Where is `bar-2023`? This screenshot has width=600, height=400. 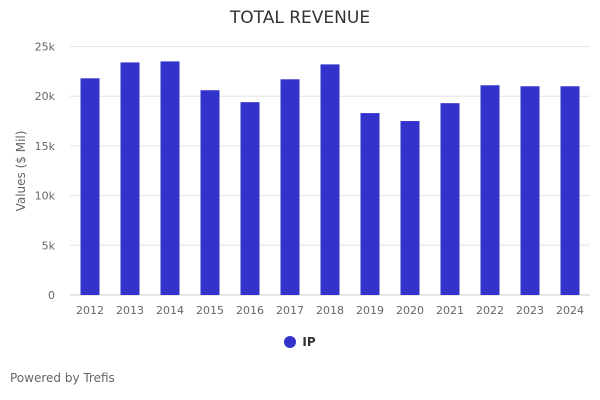 bar-2023 is located at coordinates (530, 190).